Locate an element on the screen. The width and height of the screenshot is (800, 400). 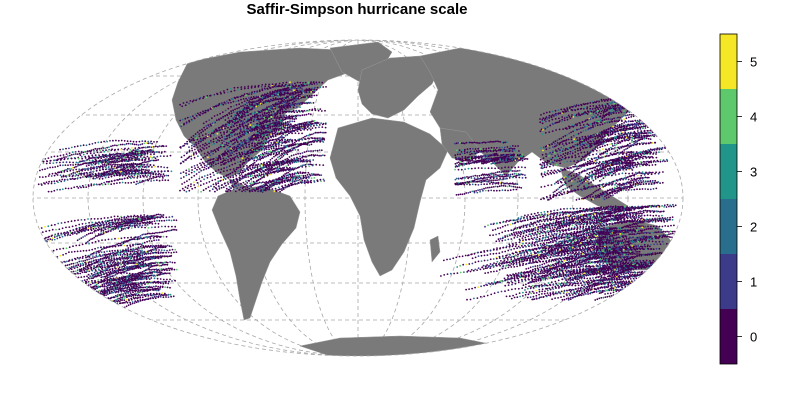
legend-tick-label: 1 is located at coordinates (753, 282).